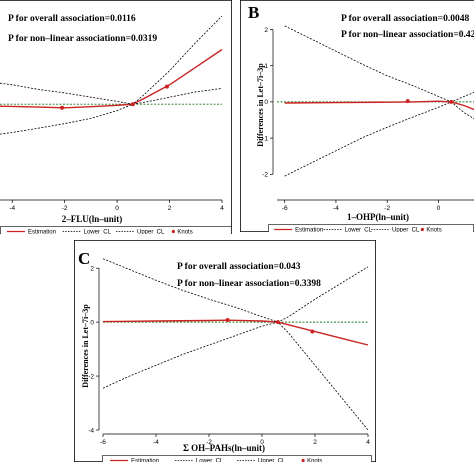 The width and height of the screenshot is (474, 474). Describe the element at coordinates (265, 138) in the screenshot. I see `y-tick-label: -1` at that location.